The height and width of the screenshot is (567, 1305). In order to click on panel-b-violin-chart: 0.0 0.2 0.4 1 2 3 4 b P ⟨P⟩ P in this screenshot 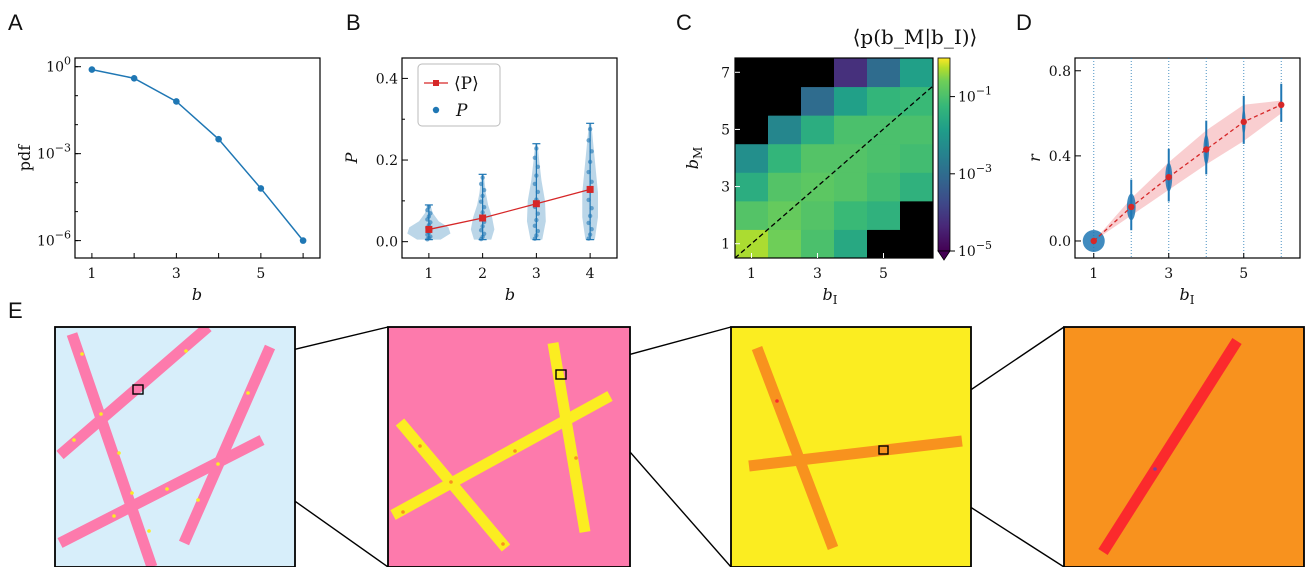, I will do `click(480, 180)`.